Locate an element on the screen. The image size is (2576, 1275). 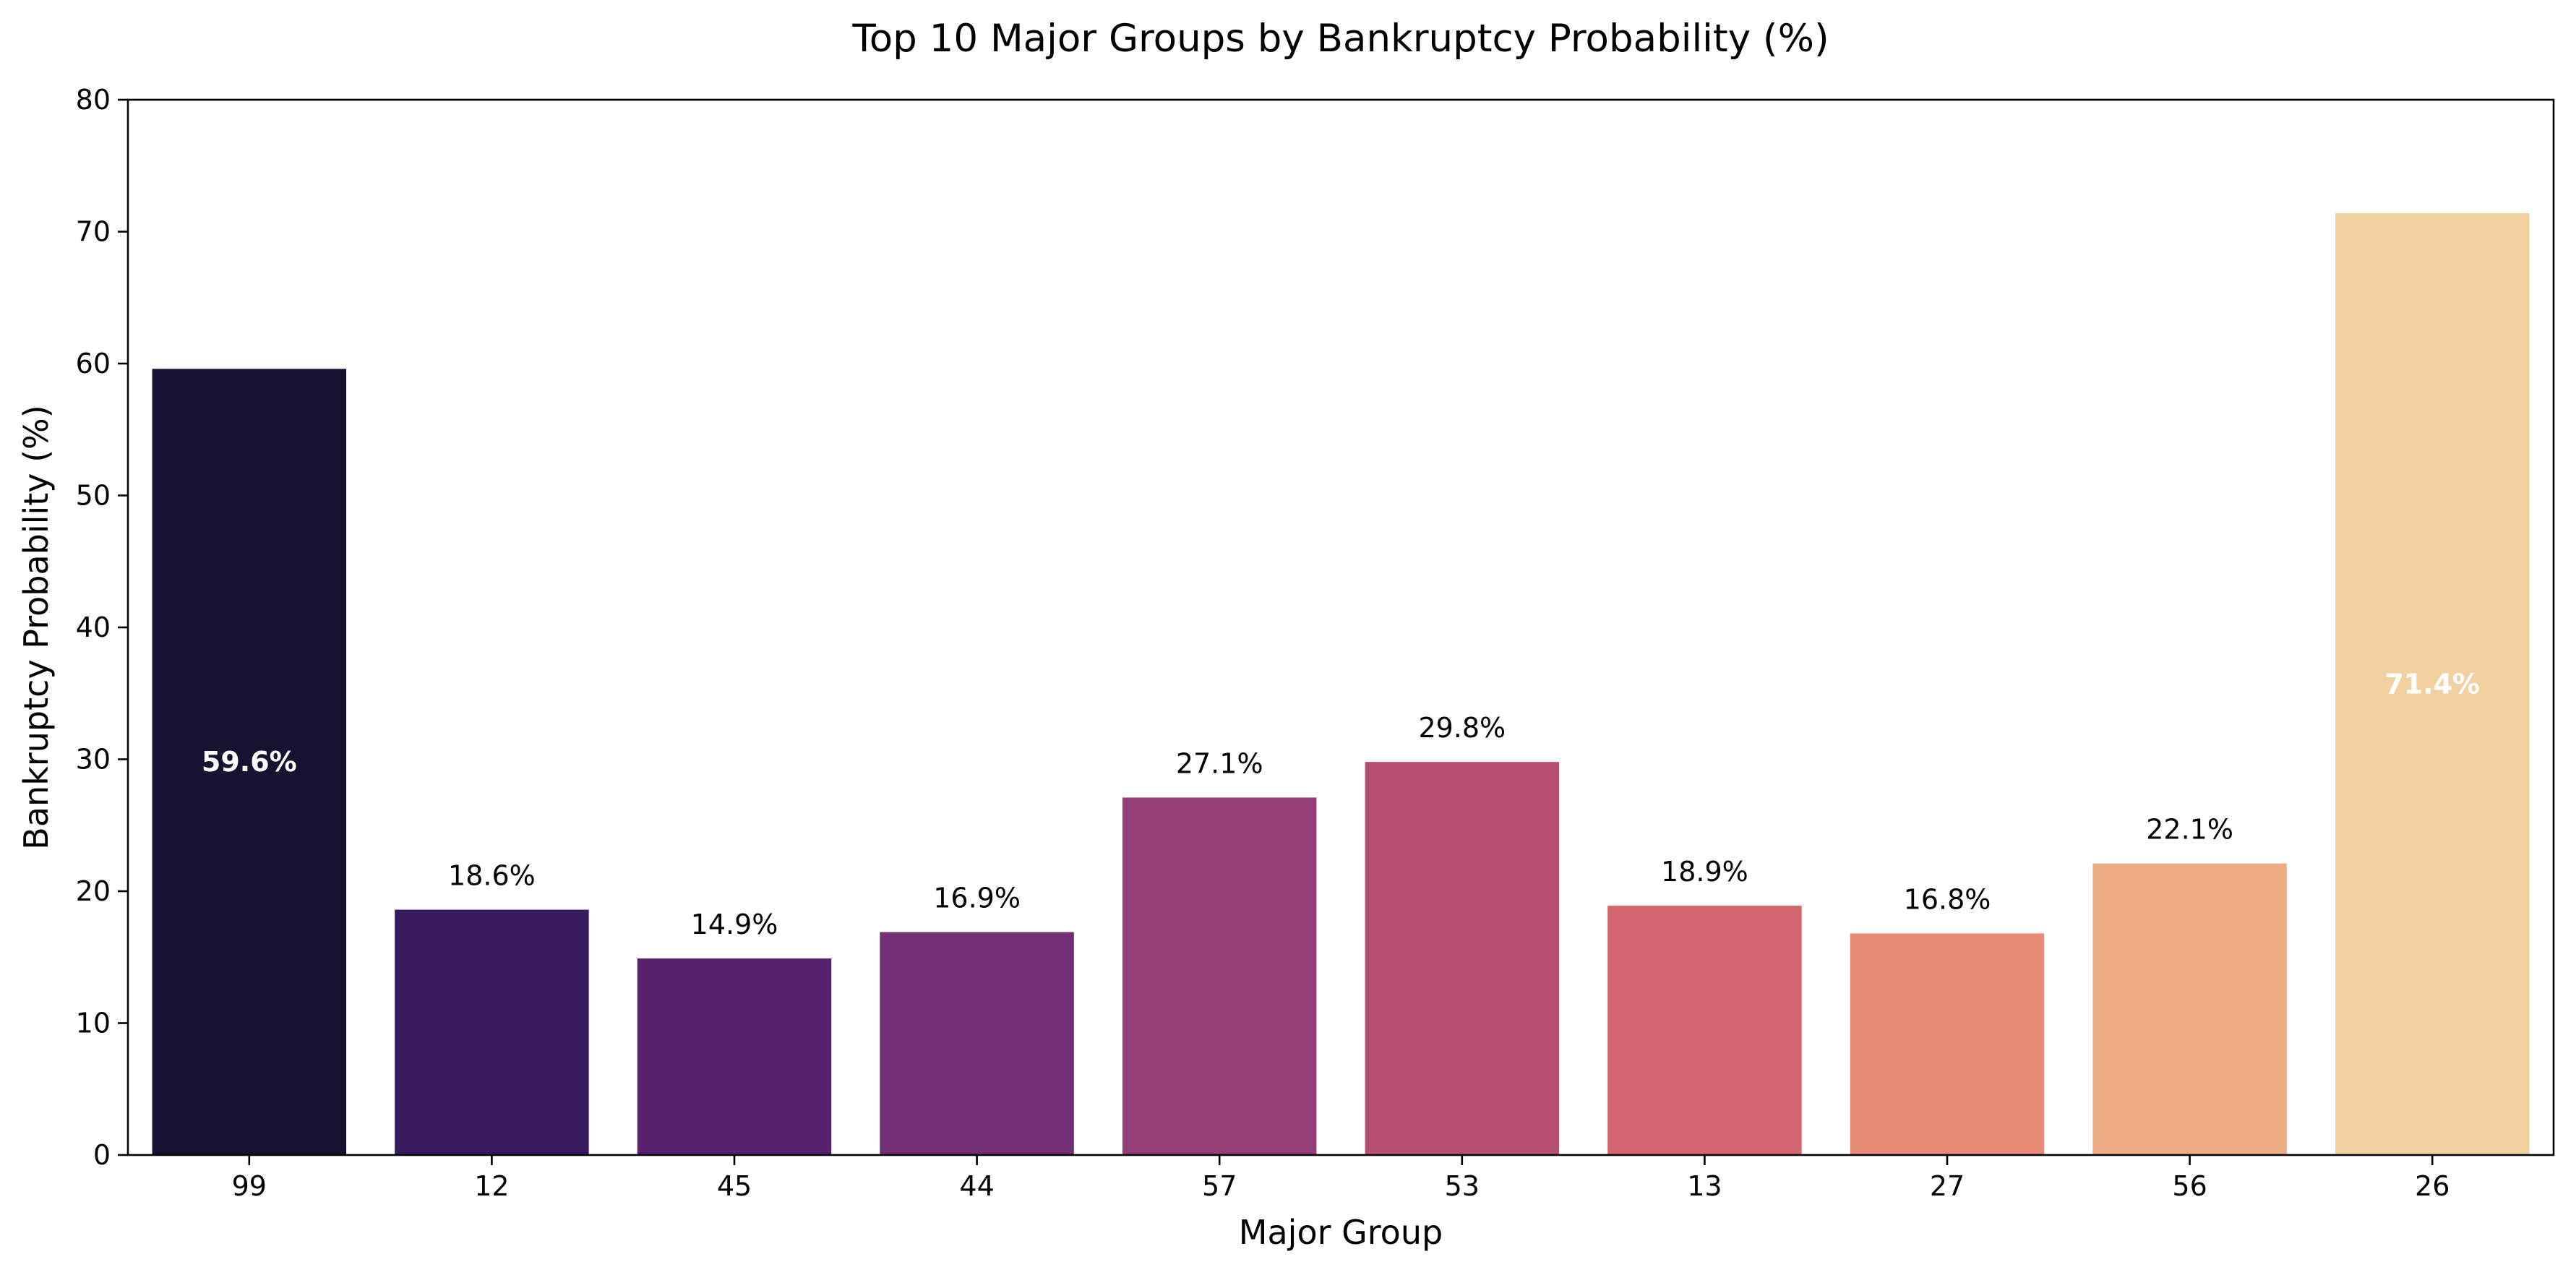
value-label-13: 18.9% is located at coordinates (1705, 872).